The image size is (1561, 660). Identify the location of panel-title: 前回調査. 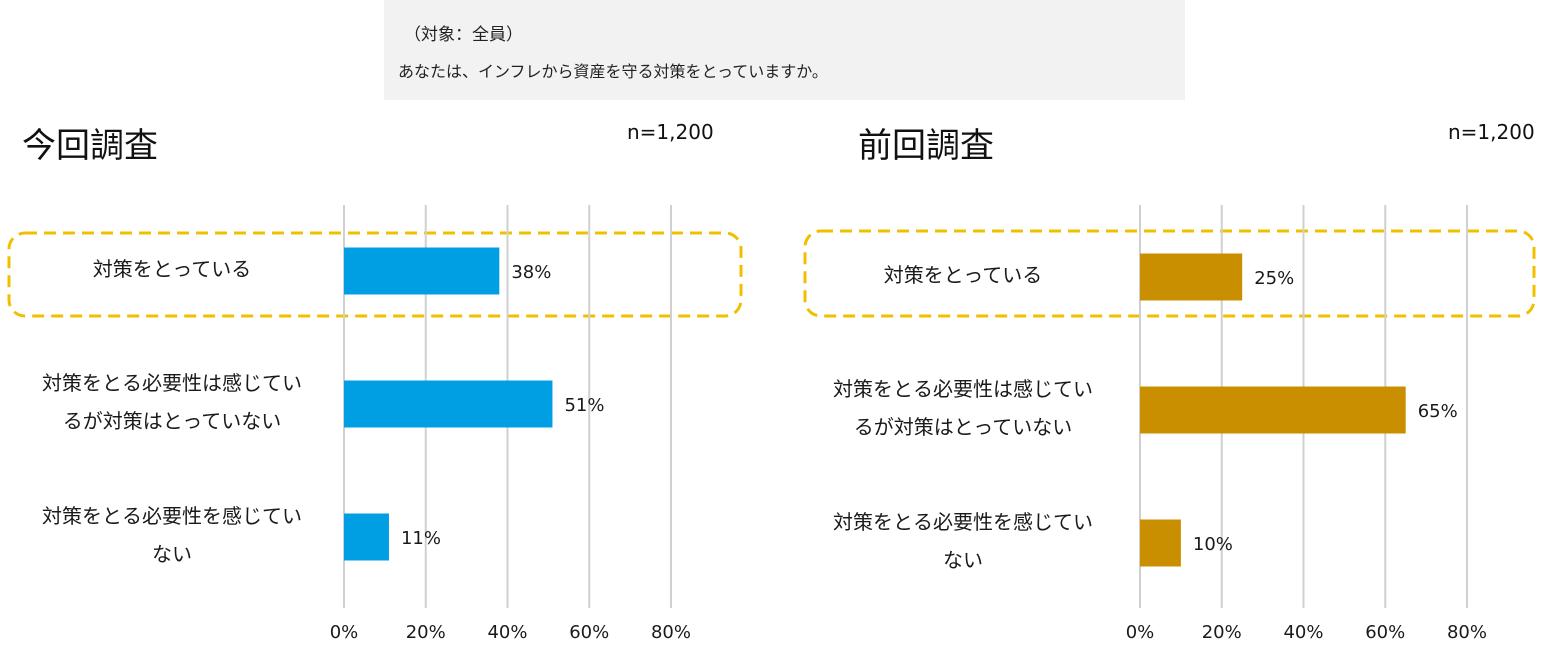
(926, 146).